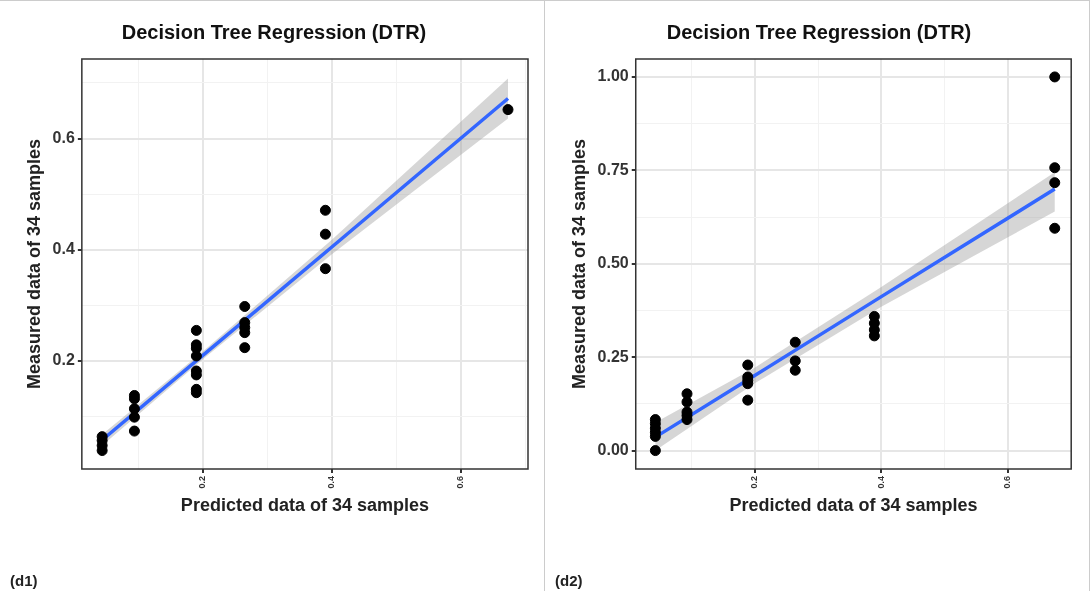 The height and width of the screenshot is (592, 1090). Describe the element at coordinates (613, 169) in the screenshot. I see `y-tick-label: 0.75` at that location.